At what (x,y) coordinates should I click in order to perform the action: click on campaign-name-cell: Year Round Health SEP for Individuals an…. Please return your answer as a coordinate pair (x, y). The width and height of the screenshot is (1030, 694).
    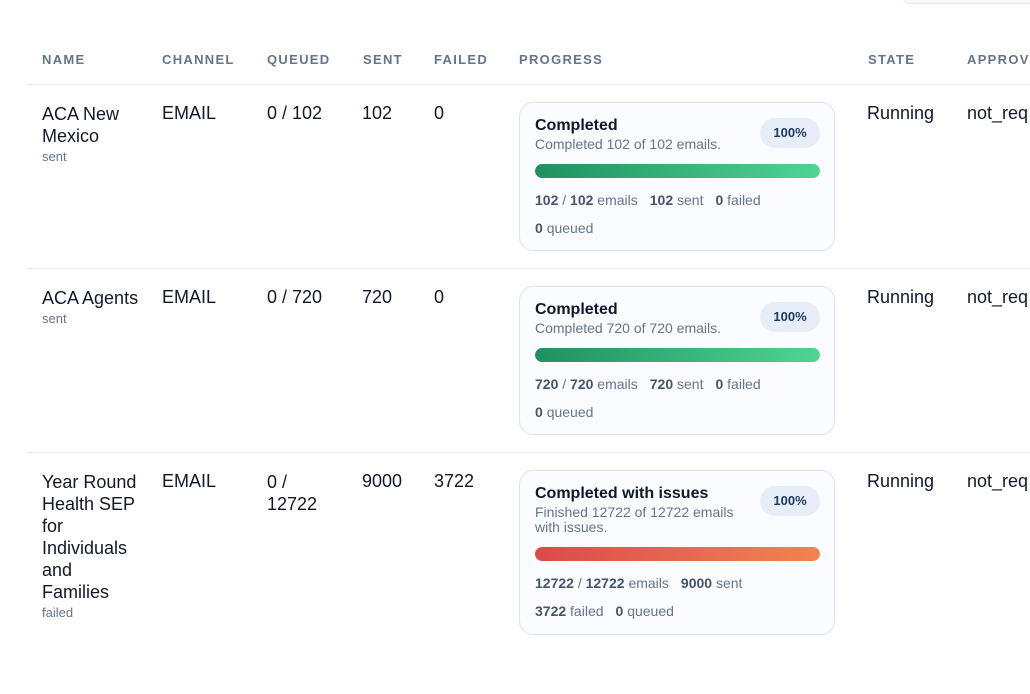
    Looking at the image, I should click on (92, 545).